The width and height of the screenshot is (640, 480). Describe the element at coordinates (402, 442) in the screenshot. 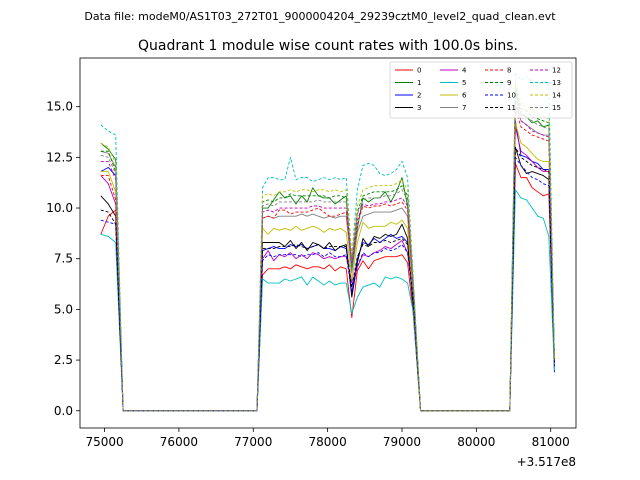

I see `x-tick-label: 79000` at that location.